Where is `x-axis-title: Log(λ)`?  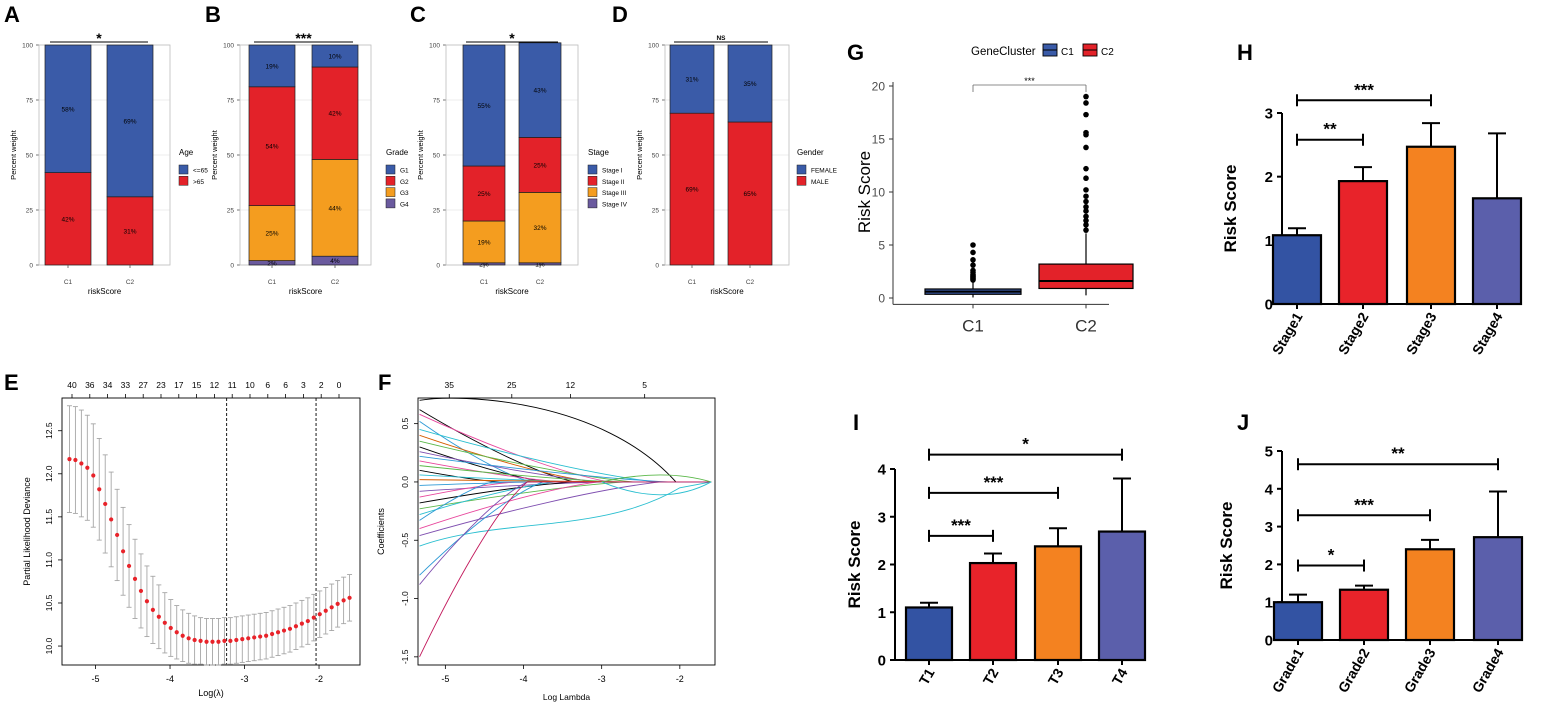
x-axis-title: Log(λ) is located at coordinates (211, 693).